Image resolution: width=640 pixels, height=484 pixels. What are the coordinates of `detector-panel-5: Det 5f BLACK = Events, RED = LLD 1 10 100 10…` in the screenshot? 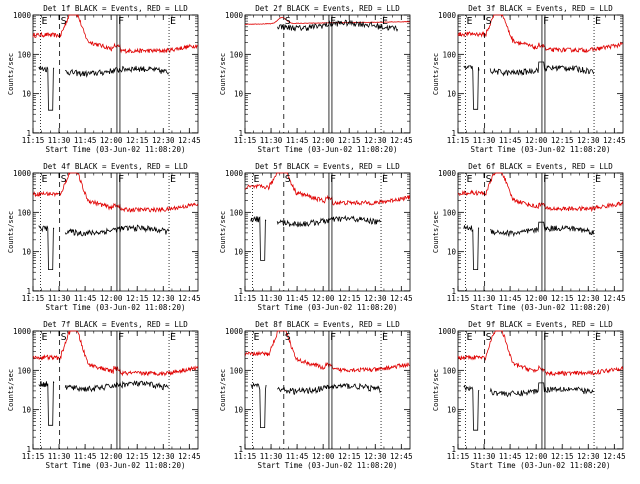 It's located at (316, 237).